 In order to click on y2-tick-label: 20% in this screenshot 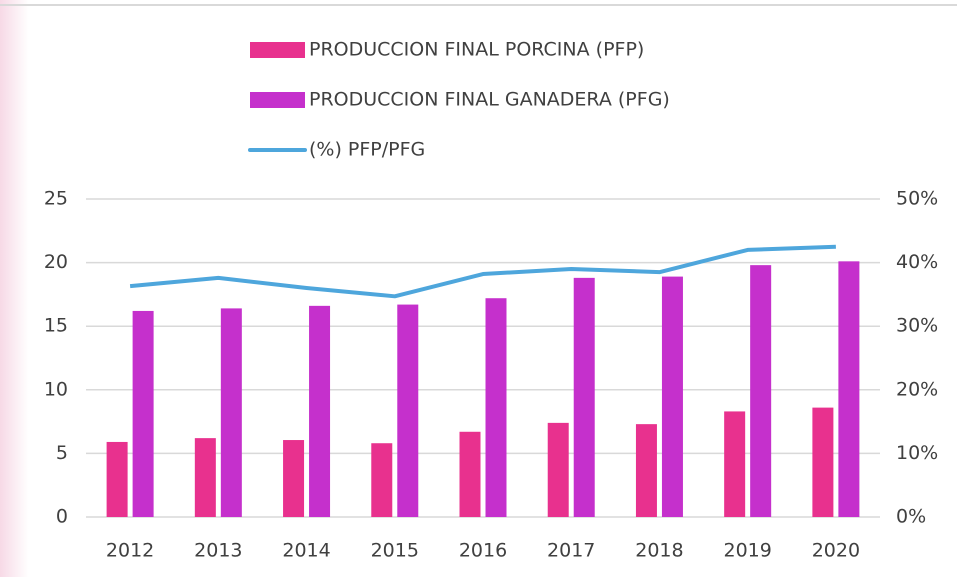, I will do `click(917, 389)`.